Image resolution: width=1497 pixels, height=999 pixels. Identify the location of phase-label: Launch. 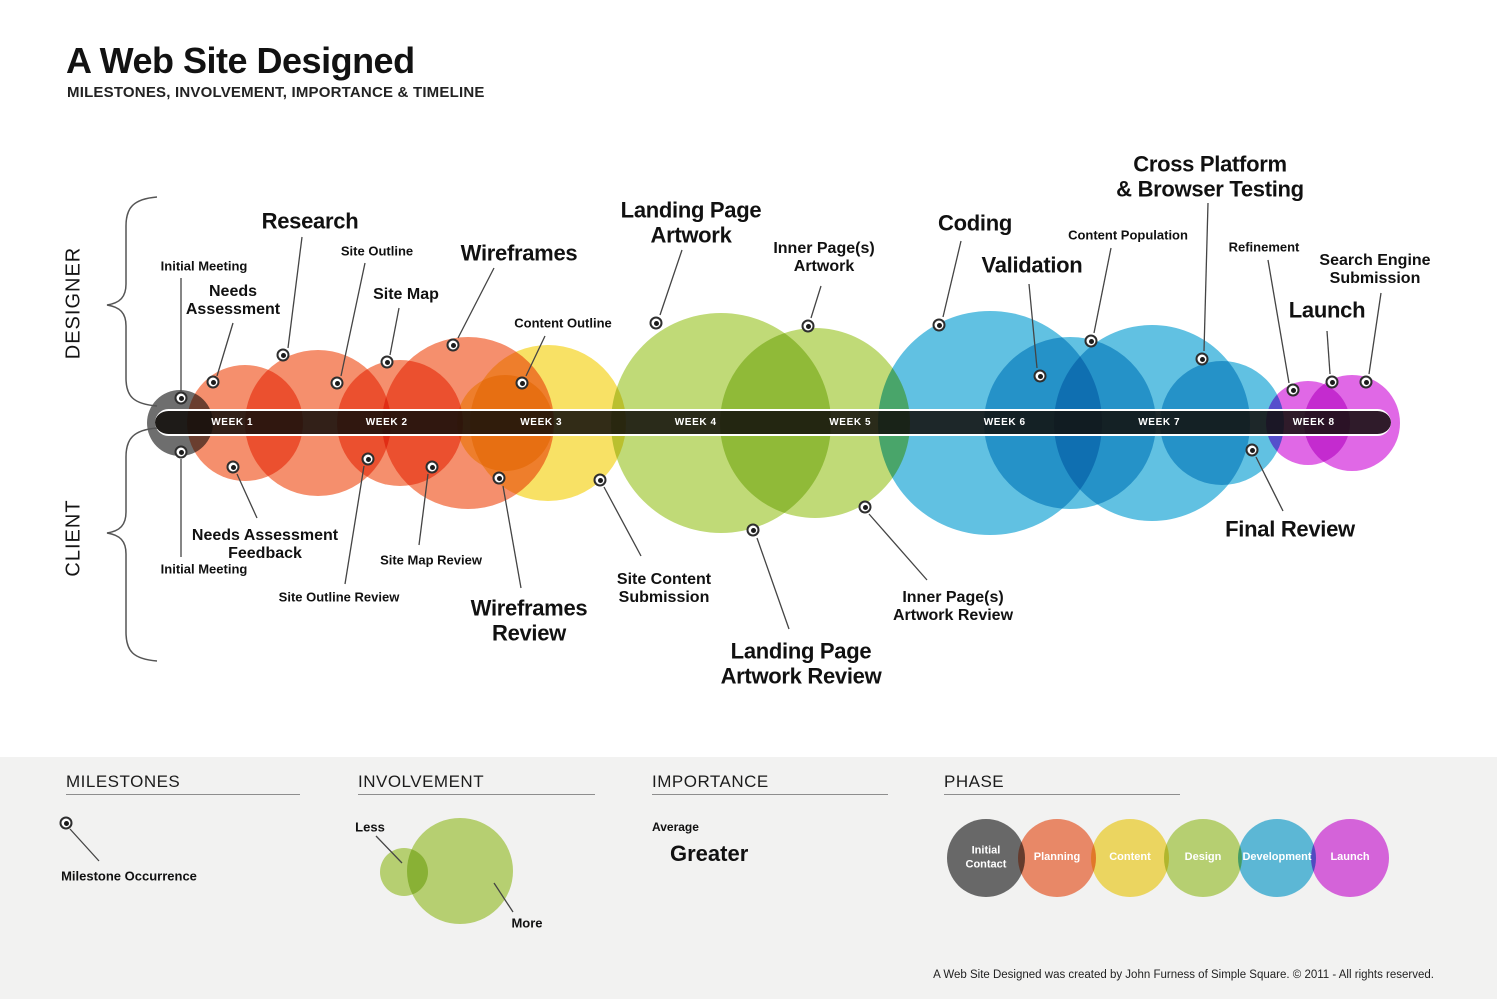
(1350, 857).